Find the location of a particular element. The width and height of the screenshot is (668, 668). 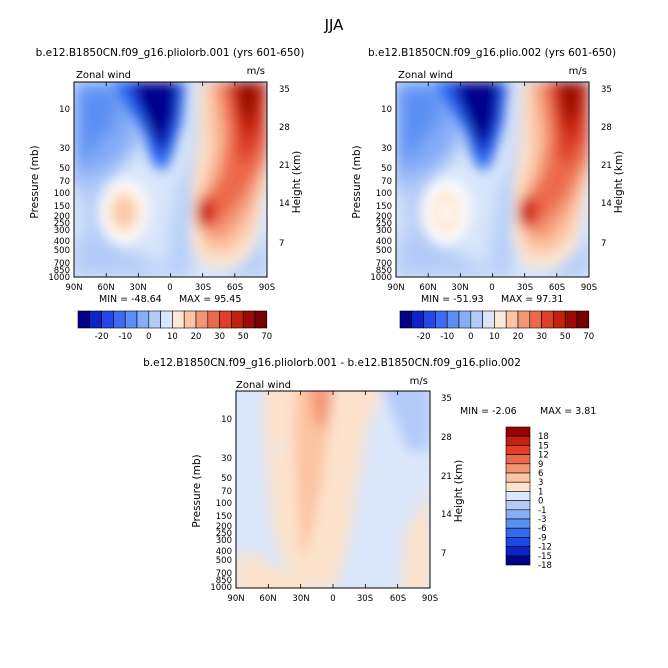

colorbar-label: -1 is located at coordinates (542, 511).